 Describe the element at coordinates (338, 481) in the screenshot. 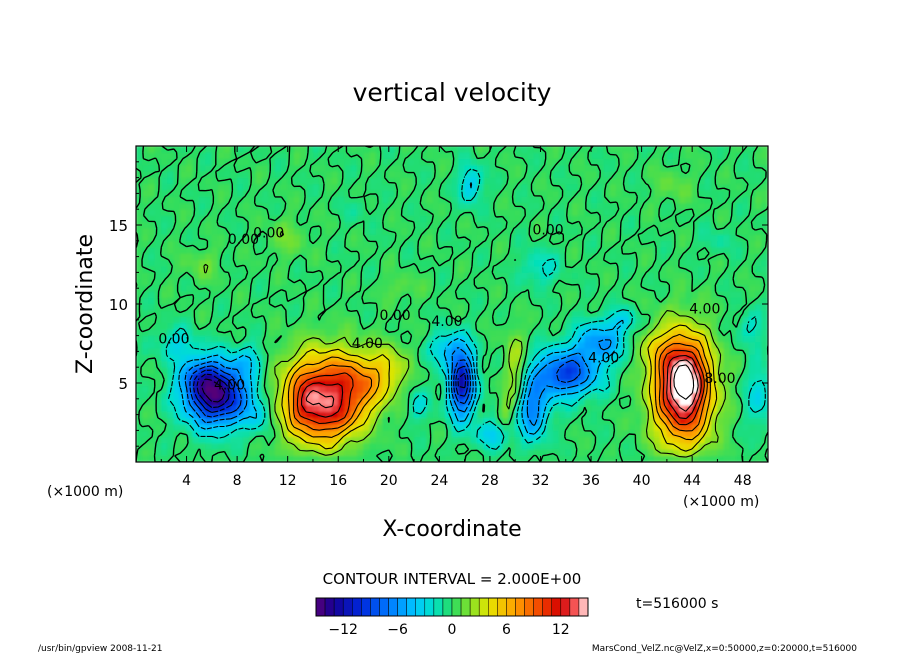

I see `x-tick-label: 16` at that location.